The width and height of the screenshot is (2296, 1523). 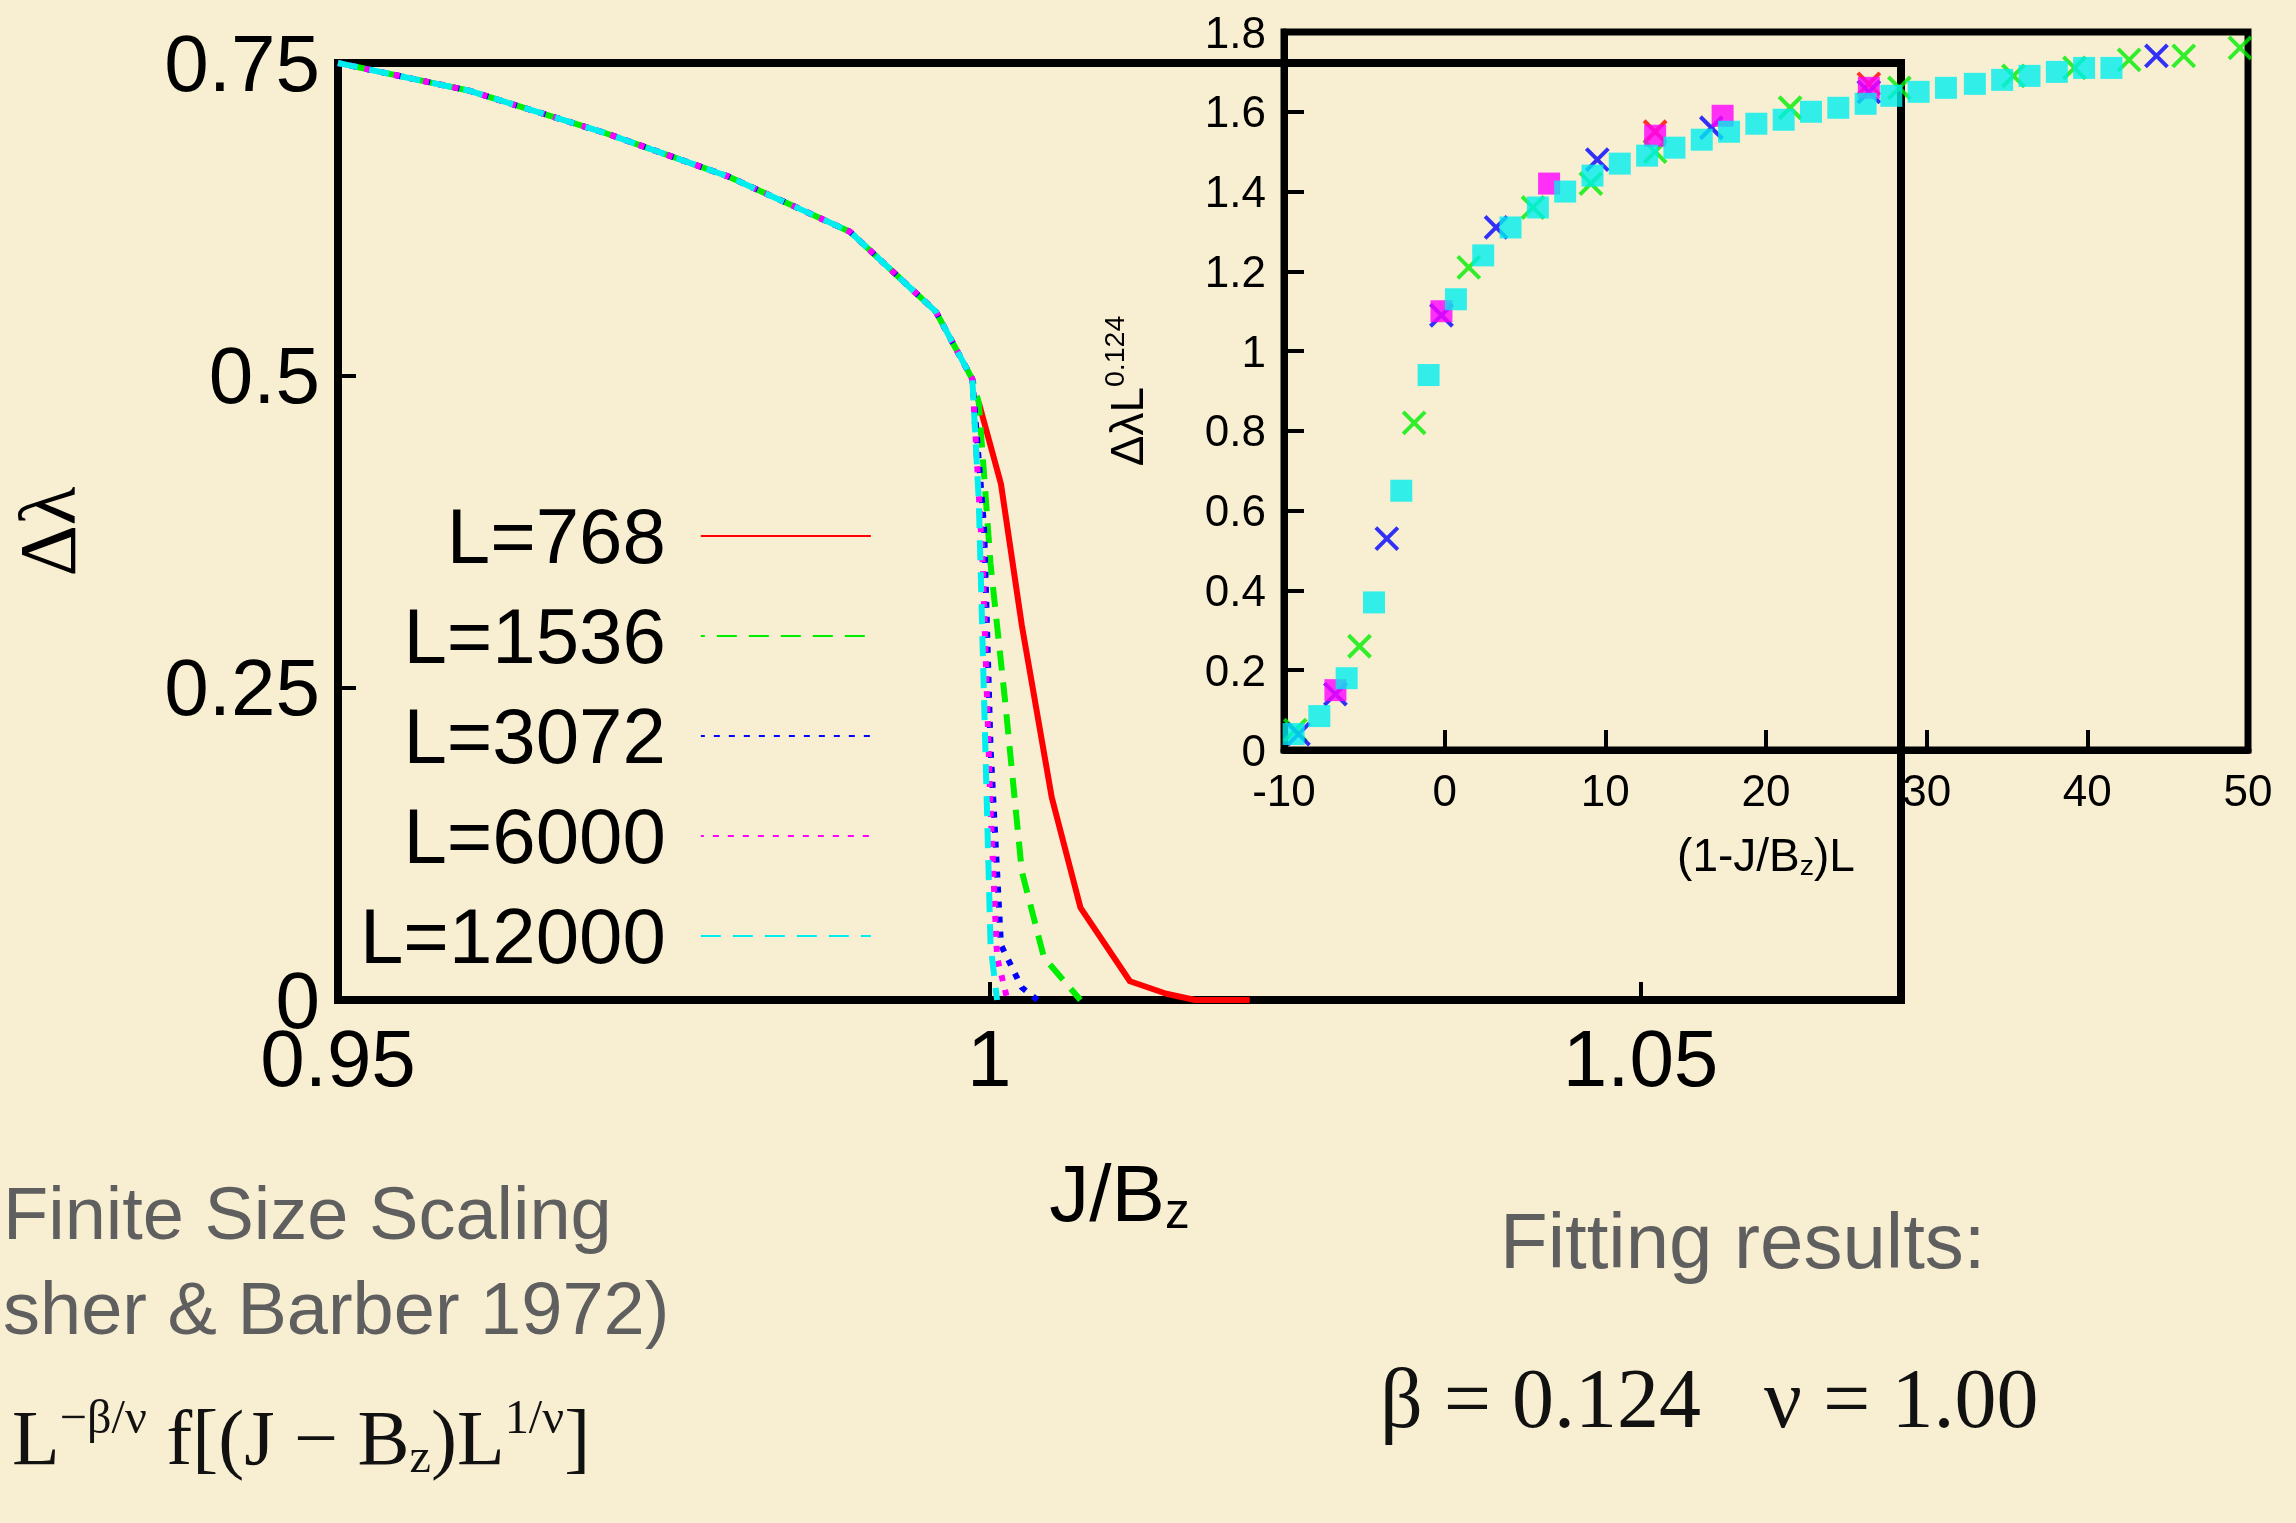 What do you see at coordinates (989, 1058) in the screenshot?
I see `x-tick-label: 1` at bounding box center [989, 1058].